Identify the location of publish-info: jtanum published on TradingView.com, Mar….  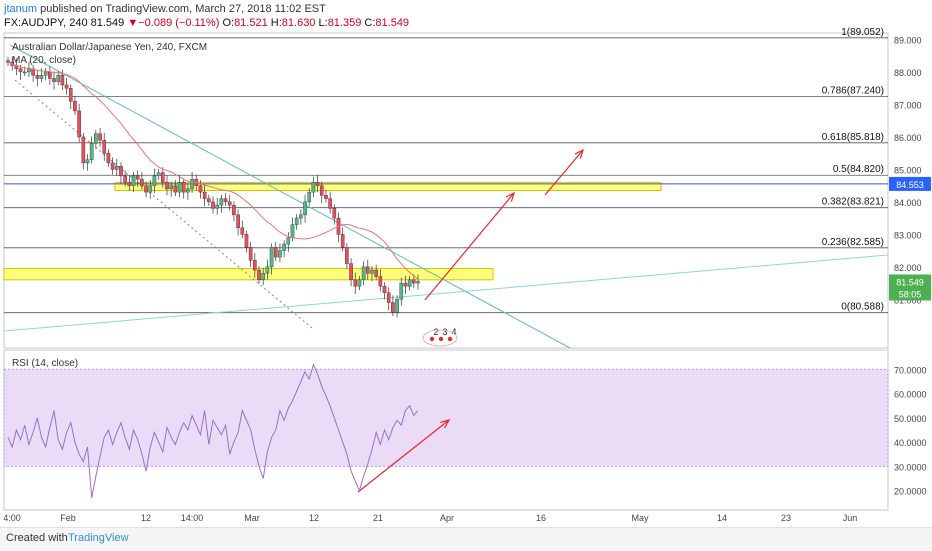
(165, 9).